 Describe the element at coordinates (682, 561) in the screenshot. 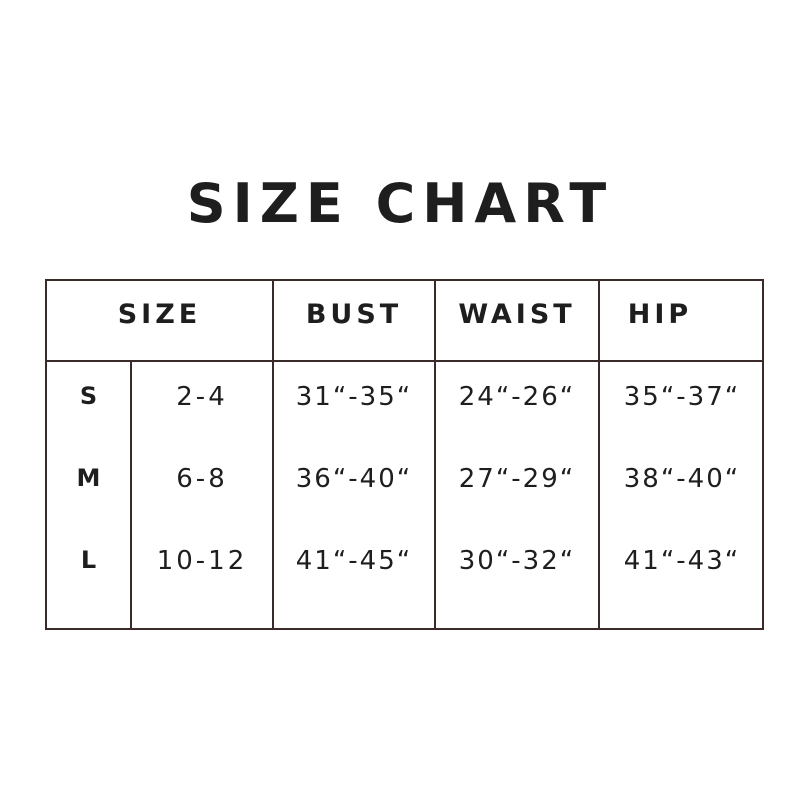

I see `cell-hip: 41“-43“` at that location.